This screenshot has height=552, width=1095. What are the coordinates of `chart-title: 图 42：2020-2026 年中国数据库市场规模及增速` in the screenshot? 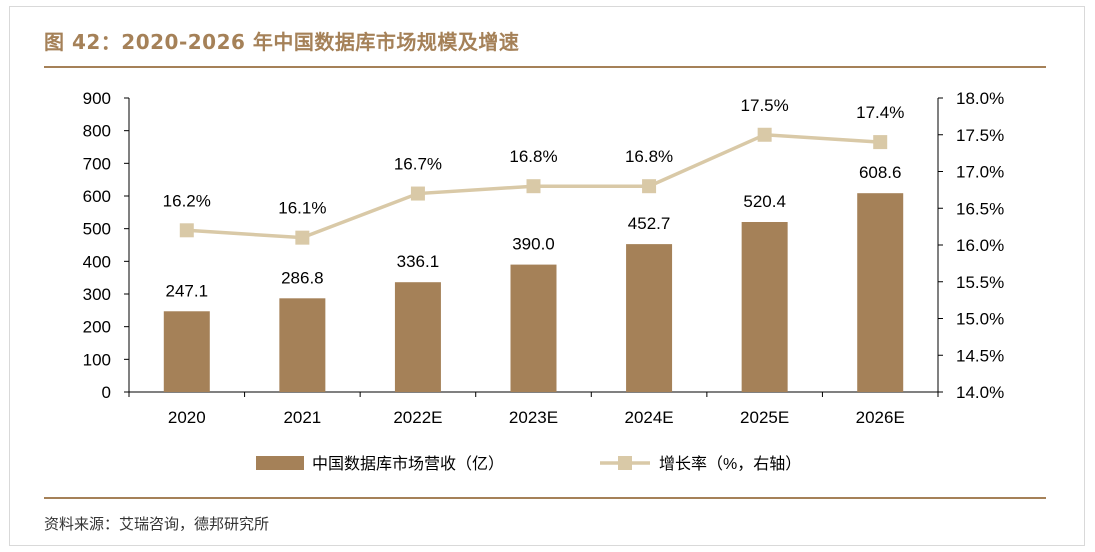 It's located at (282, 42).